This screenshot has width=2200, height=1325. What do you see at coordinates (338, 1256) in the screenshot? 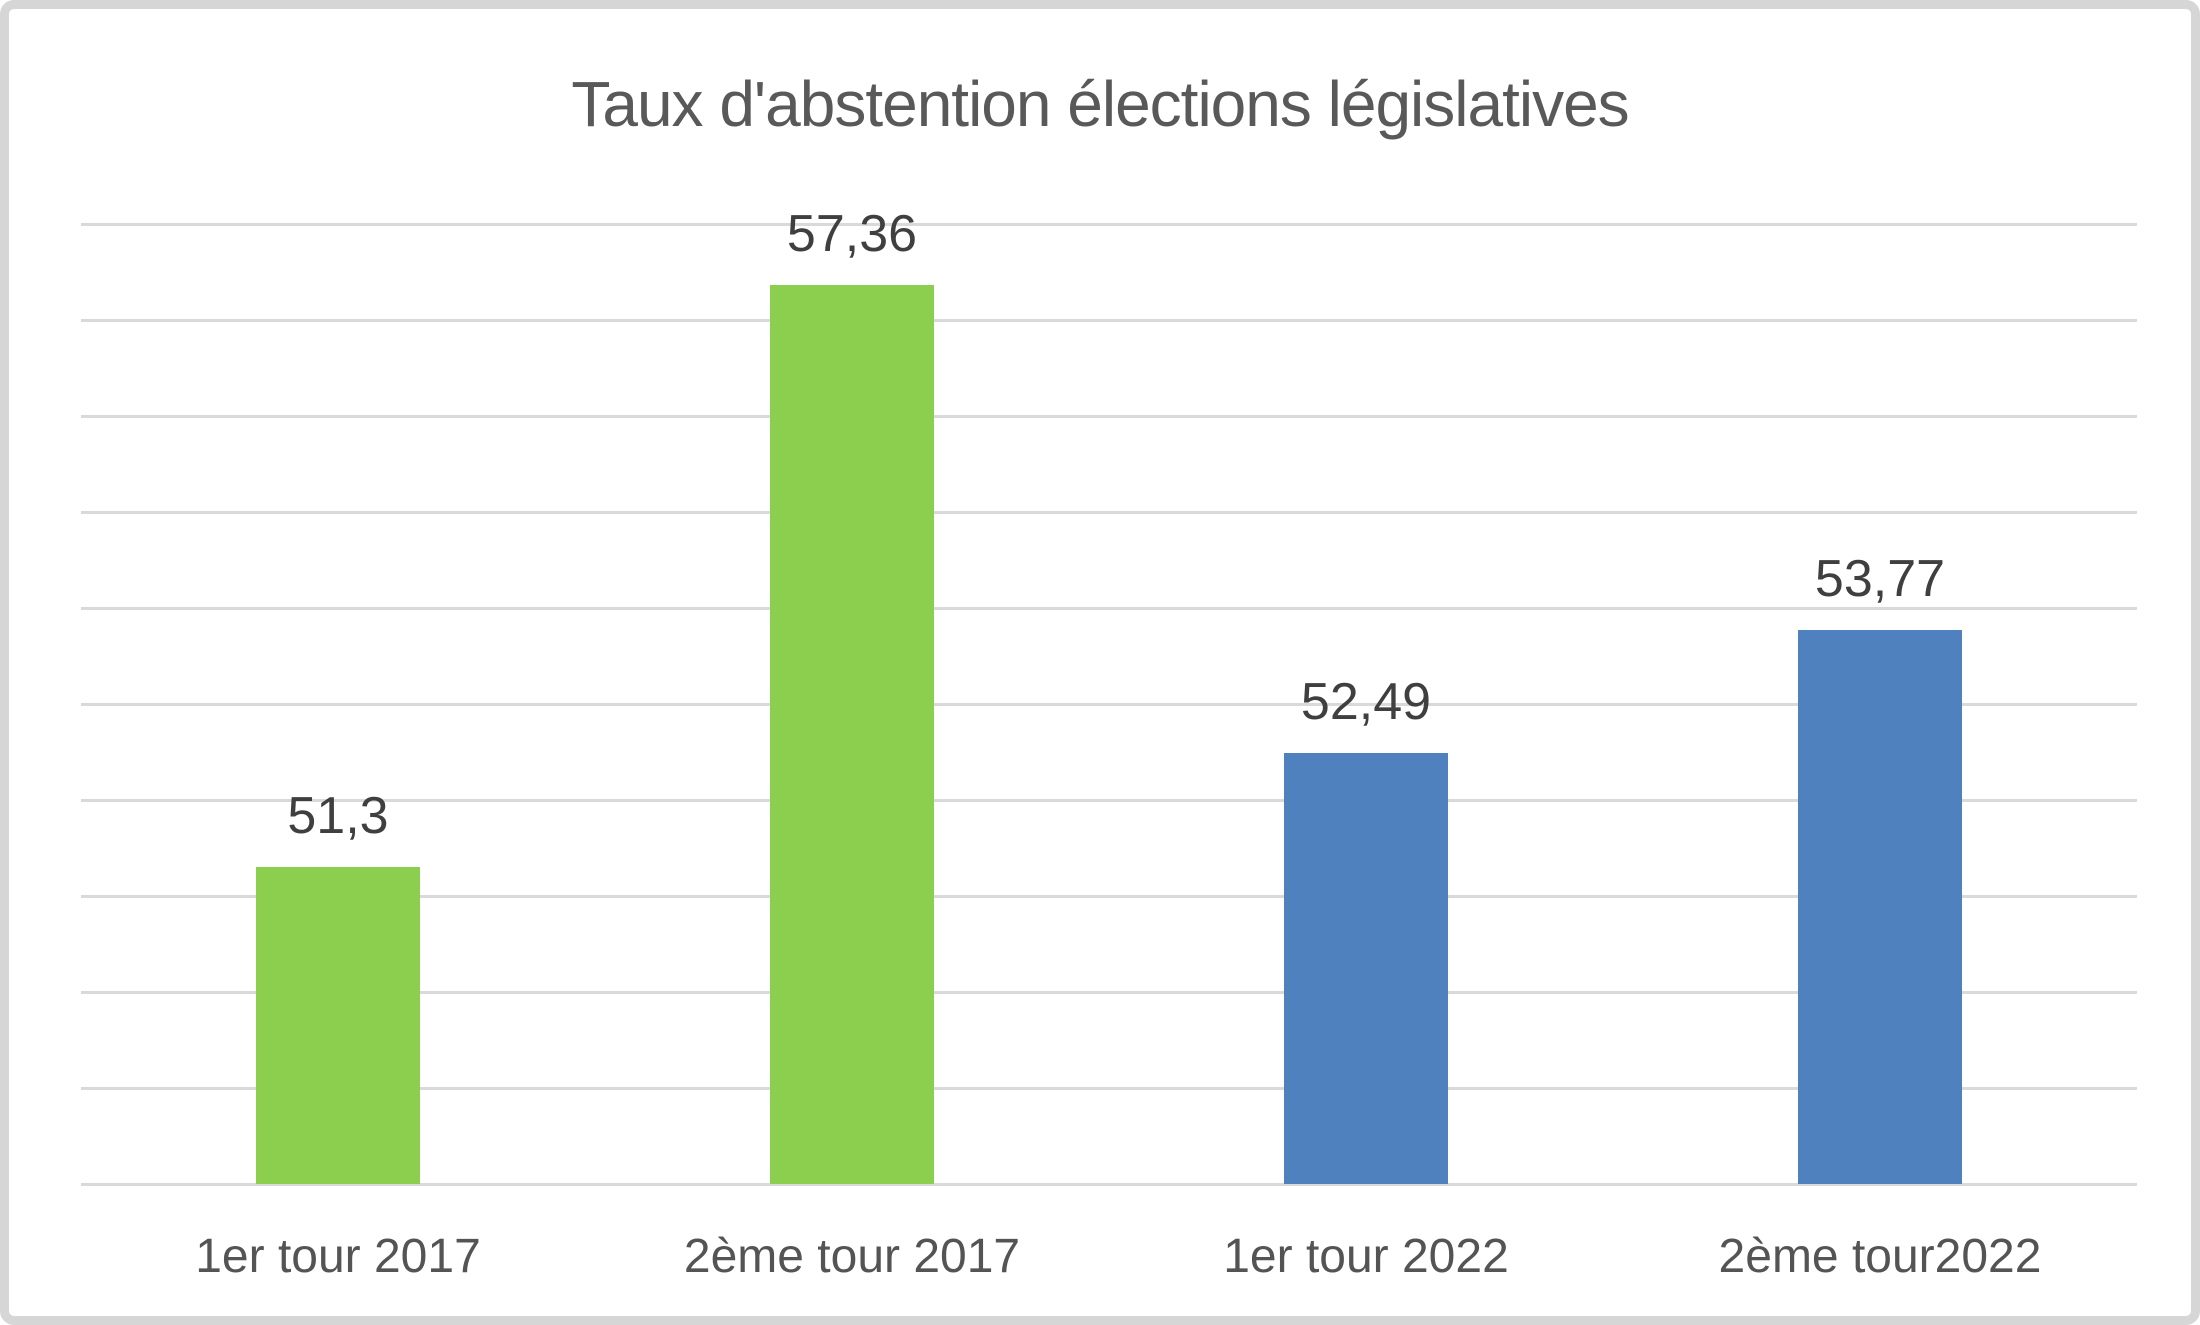
I see `category-label: 1er tour 2017` at bounding box center [338, 1256].